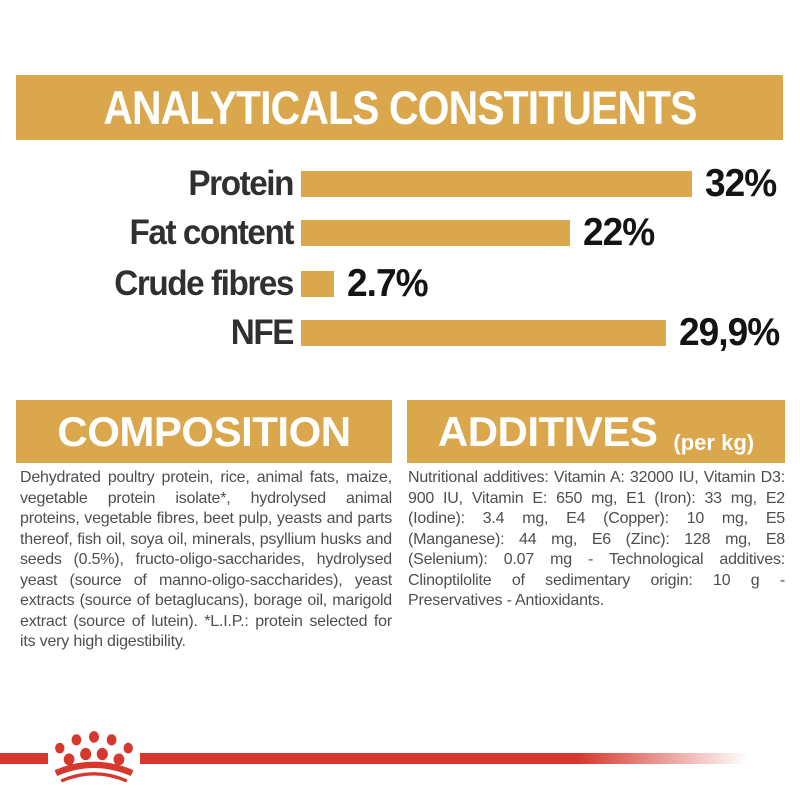  Describe the element at coordinates (388, 283) in the screenshot. I see `chart-value-label: 2.7%` at that location.